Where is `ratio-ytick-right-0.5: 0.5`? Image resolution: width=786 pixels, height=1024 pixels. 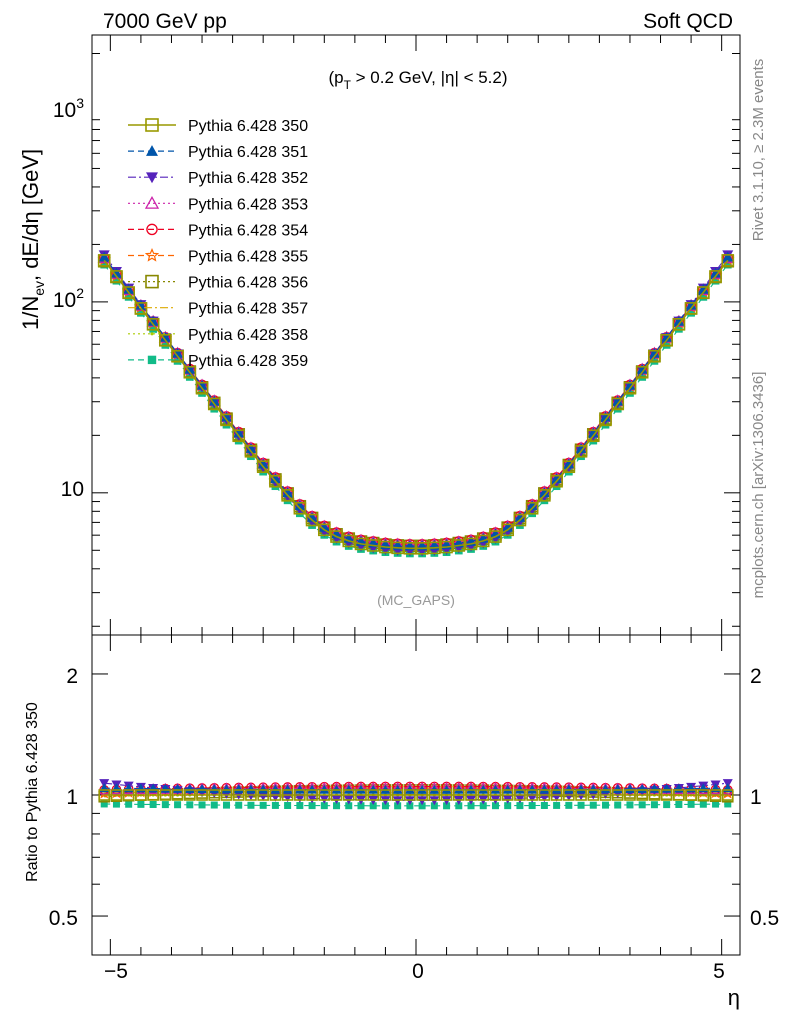
ratio-ytick-right-0.5: 0.5 is located at coordinates (764, 918).